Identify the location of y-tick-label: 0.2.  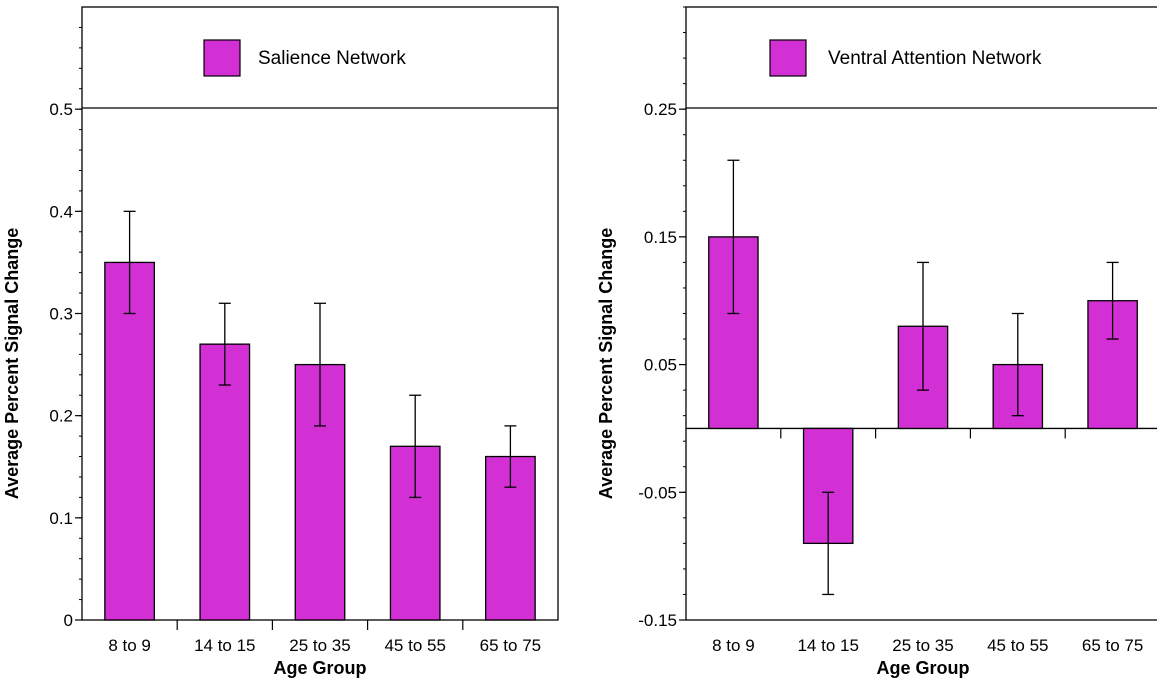
(61, 416).